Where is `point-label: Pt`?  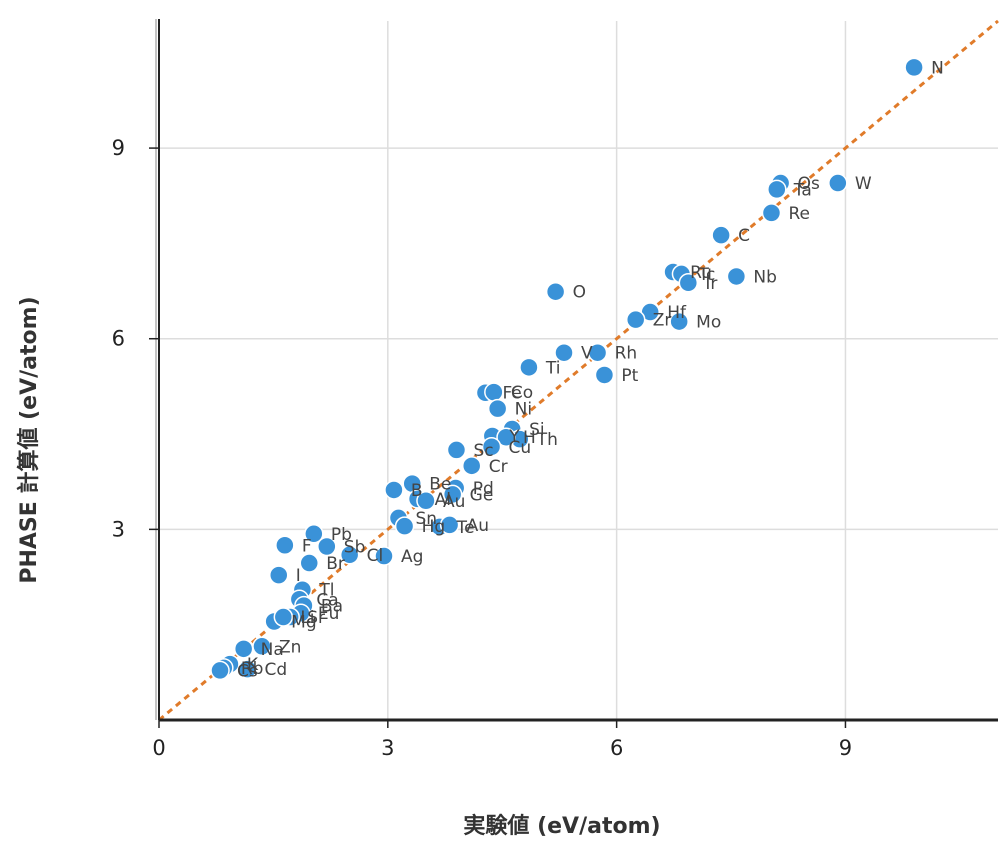
point-label: Pt is located at coordinates (629, 376).